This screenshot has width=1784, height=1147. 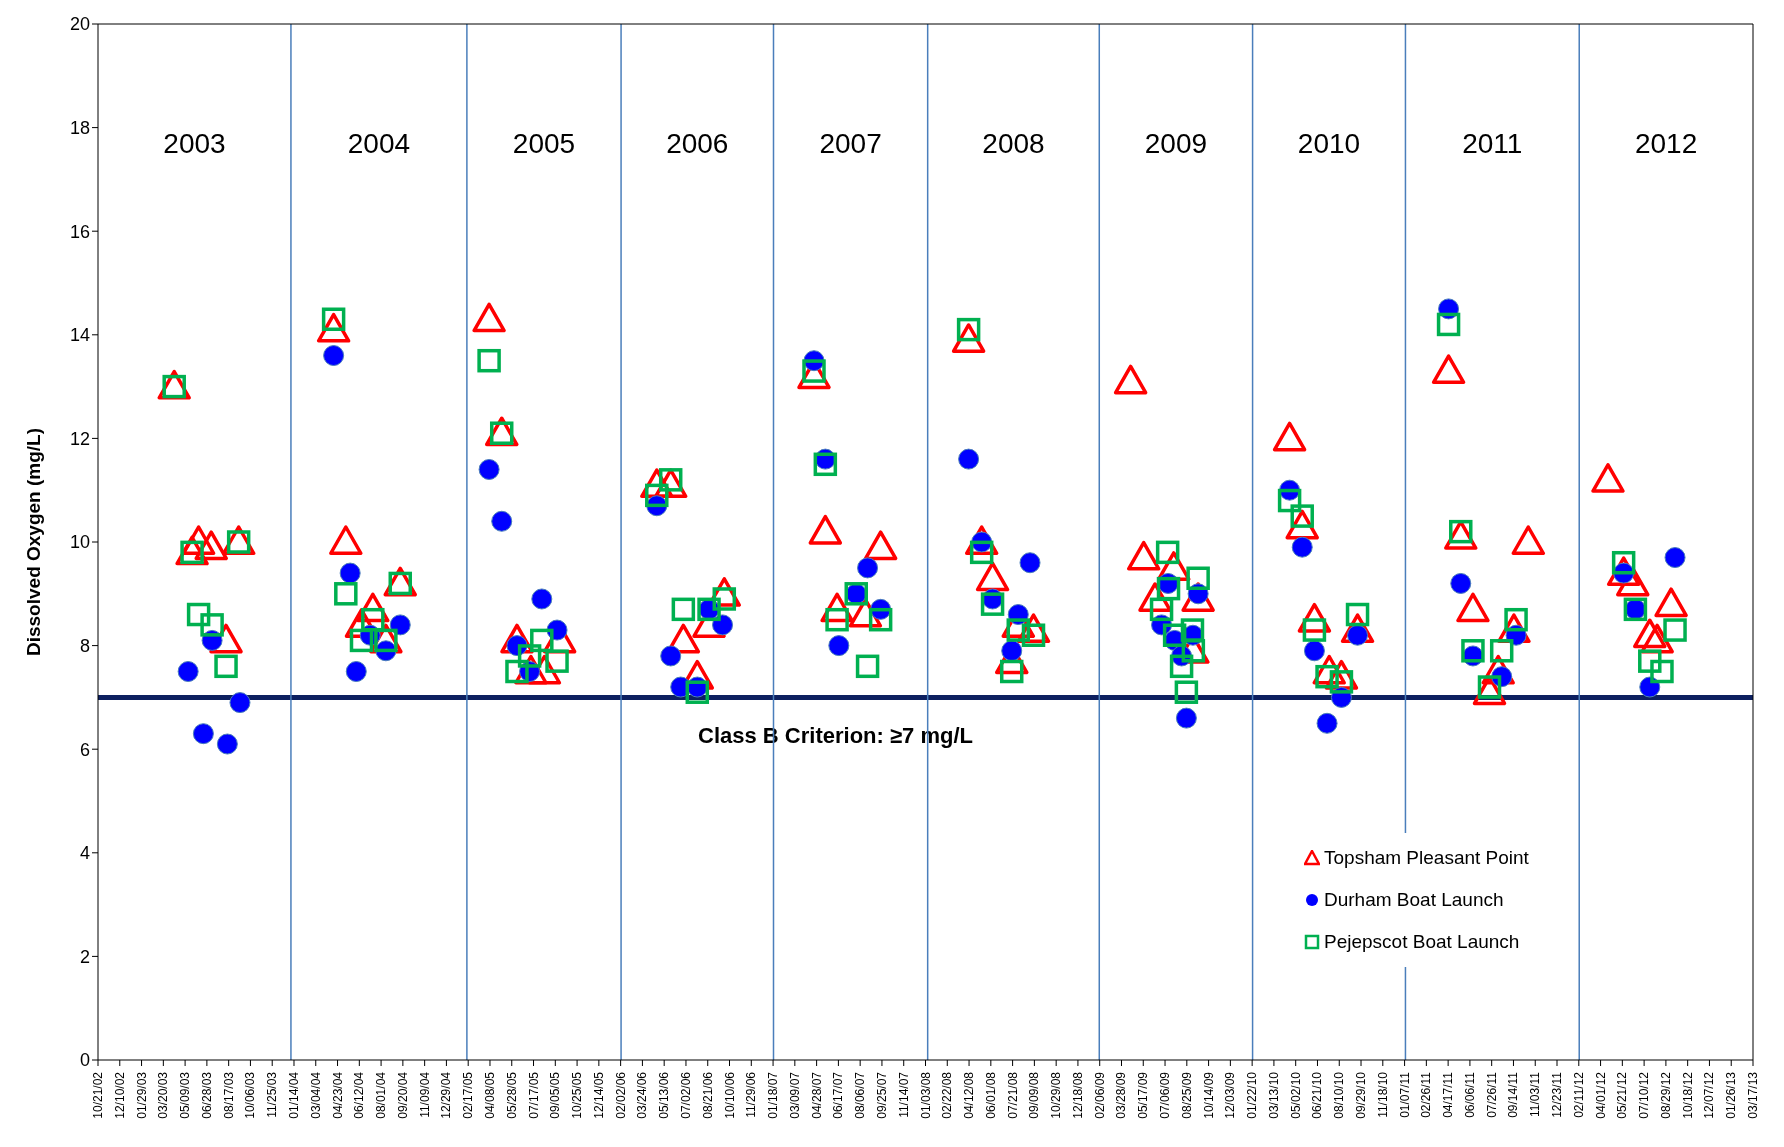 I want to click on x-tick-label: 05/28/05, so click(x=511, y=1095).